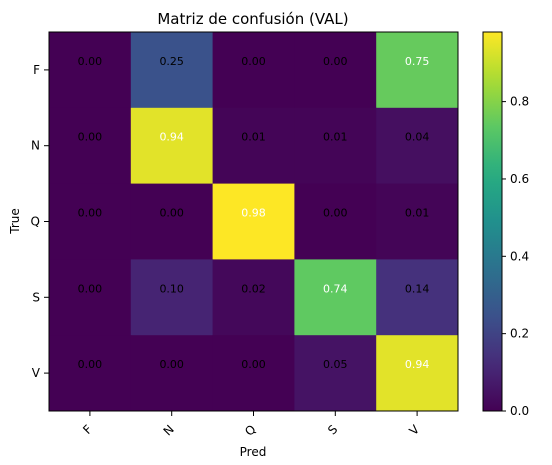  I want to click on x-tick-label: S, so click(332, 429).